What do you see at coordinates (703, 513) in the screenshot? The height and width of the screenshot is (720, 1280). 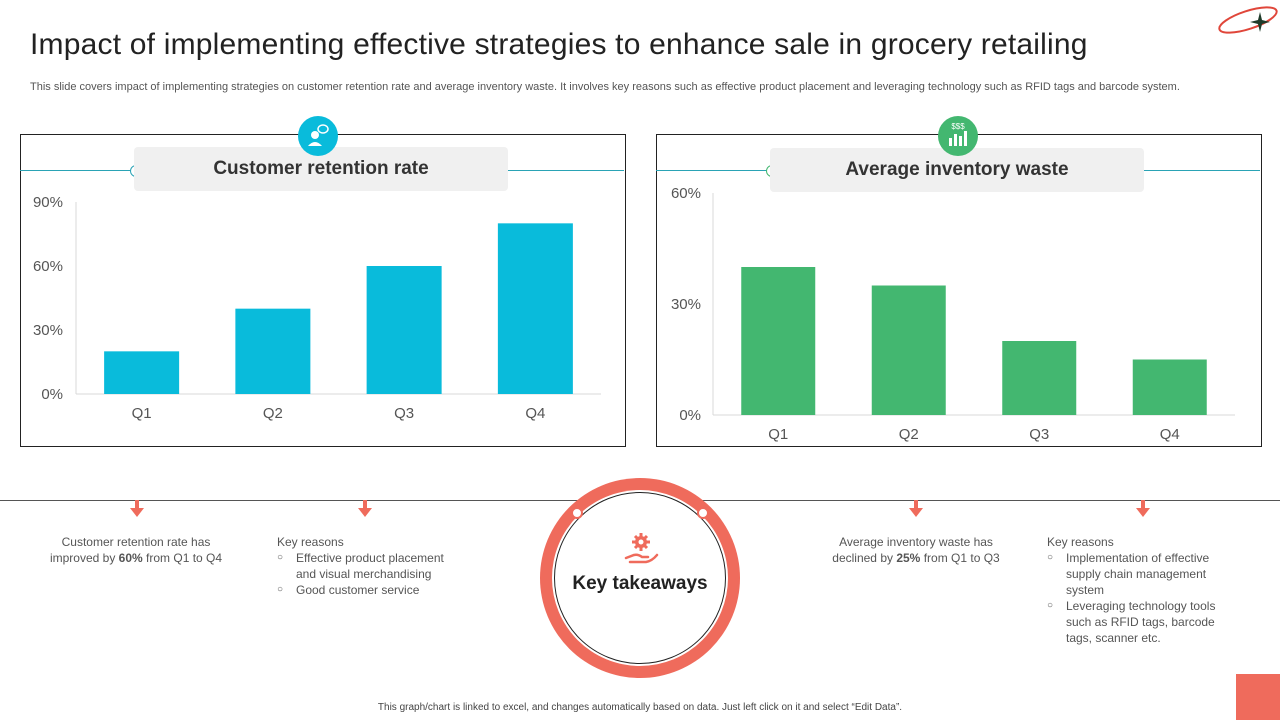 I see `ring-knob-right` at bounding box center [703, 513].